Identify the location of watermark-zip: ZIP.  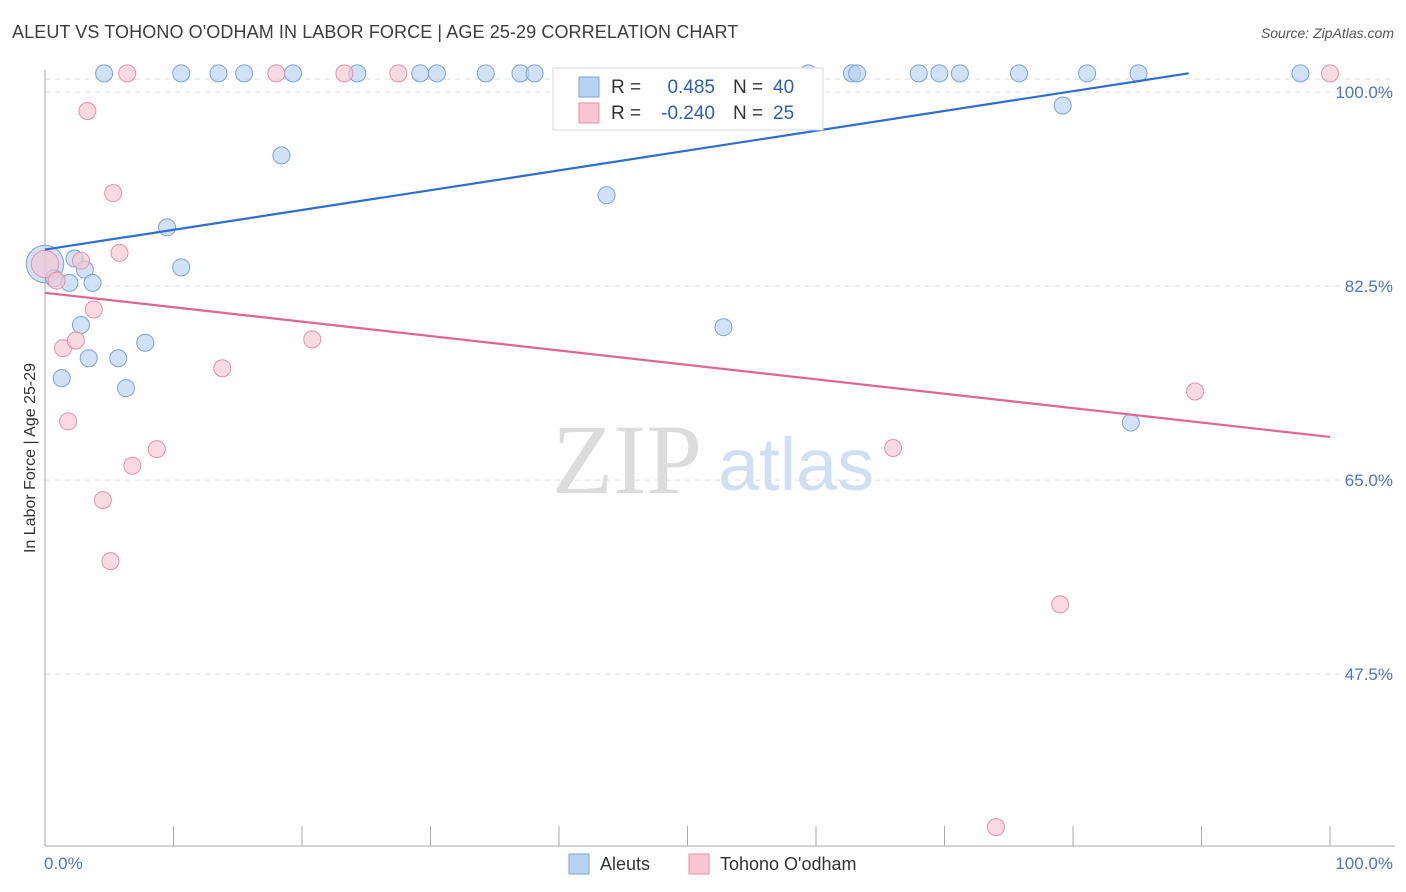
(627, 459).